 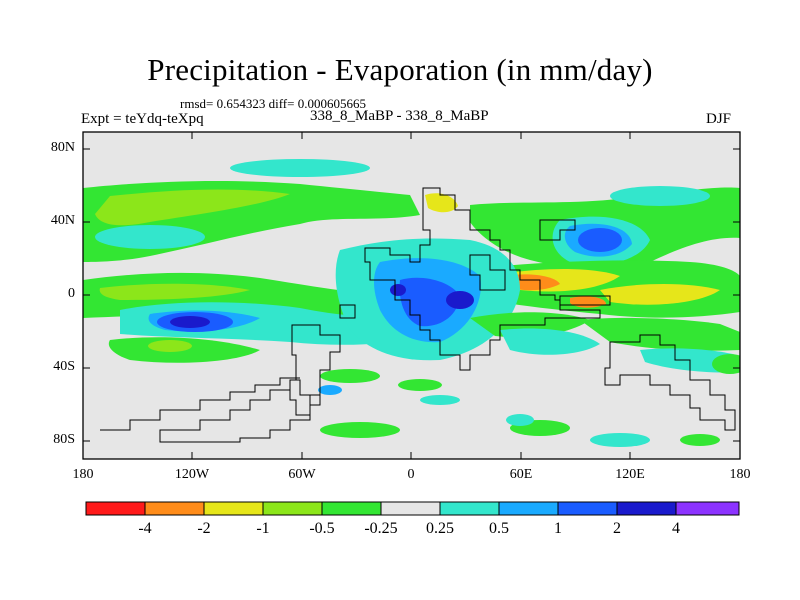 I want to click on colorbar-label: -0.25, so click(x=381, y=528).